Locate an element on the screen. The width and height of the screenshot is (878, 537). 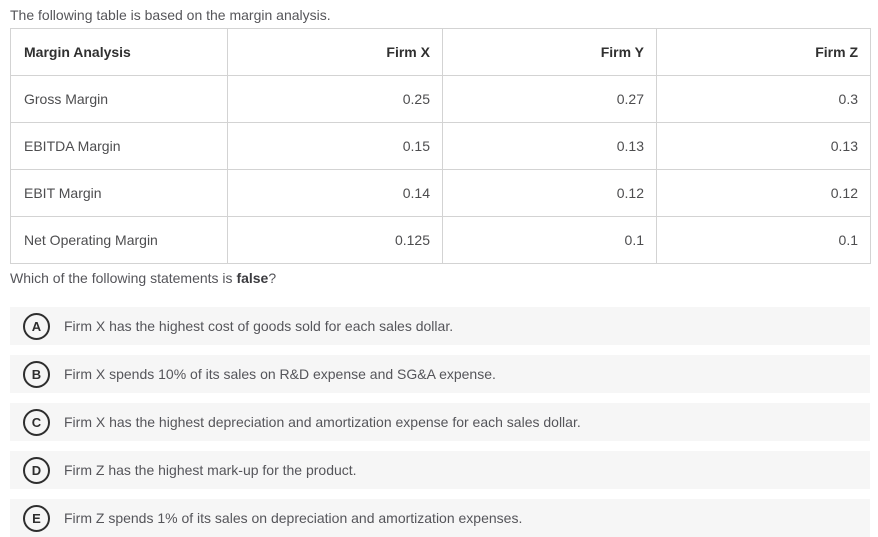
row-label: EBITDA Margin is located at coordinates (119, 146).